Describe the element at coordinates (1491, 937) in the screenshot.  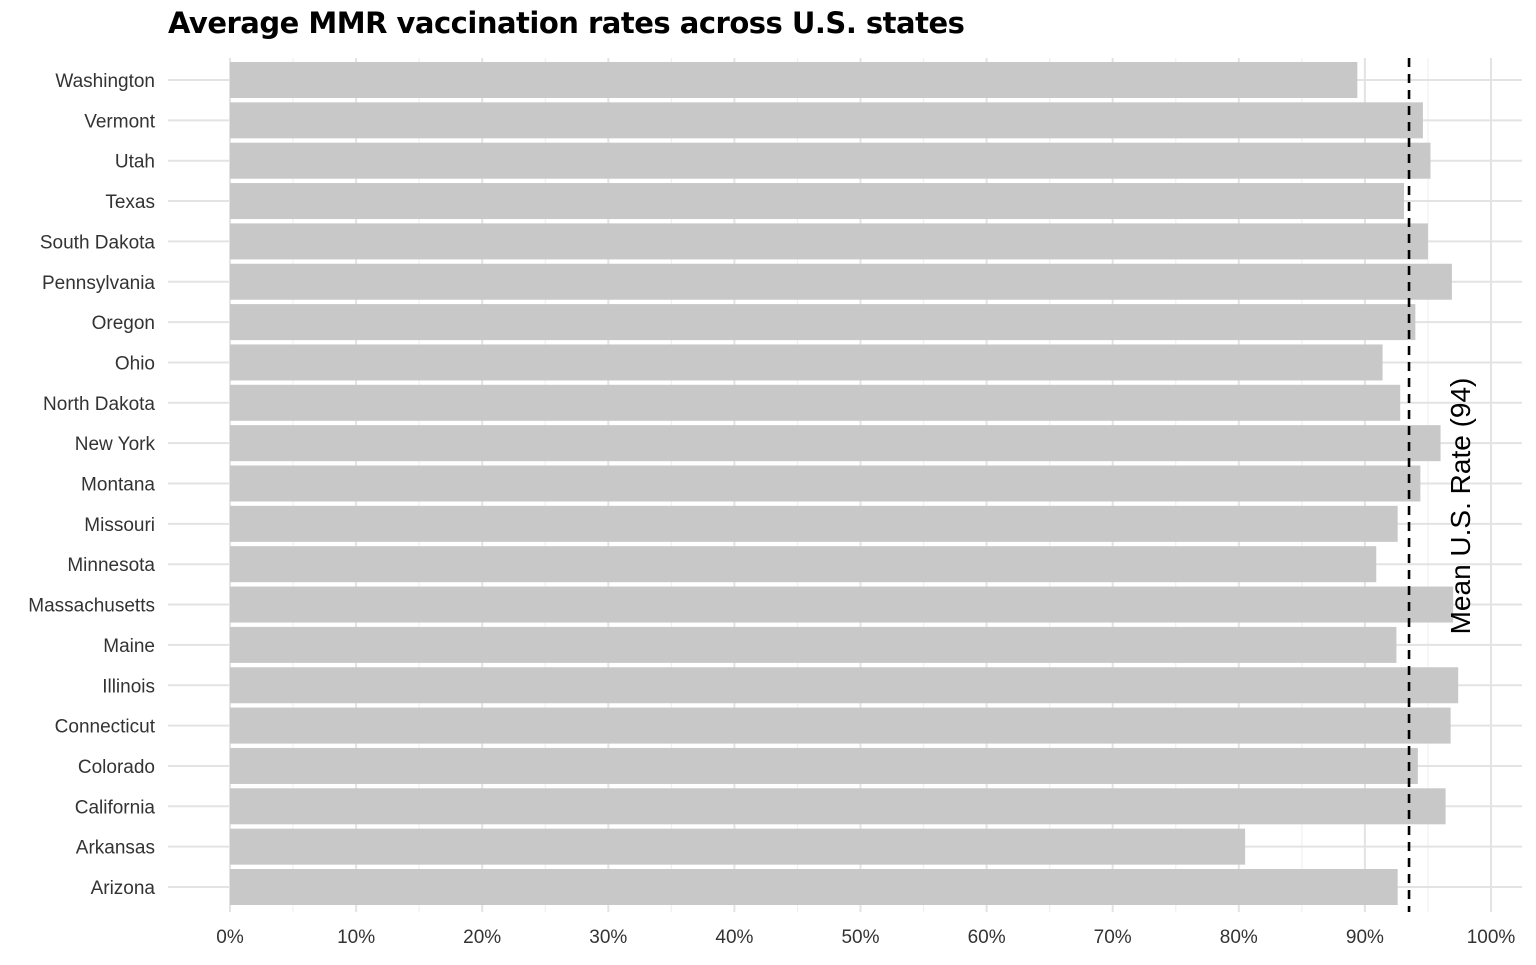
I see `x-tick-label: 100%` at that location.